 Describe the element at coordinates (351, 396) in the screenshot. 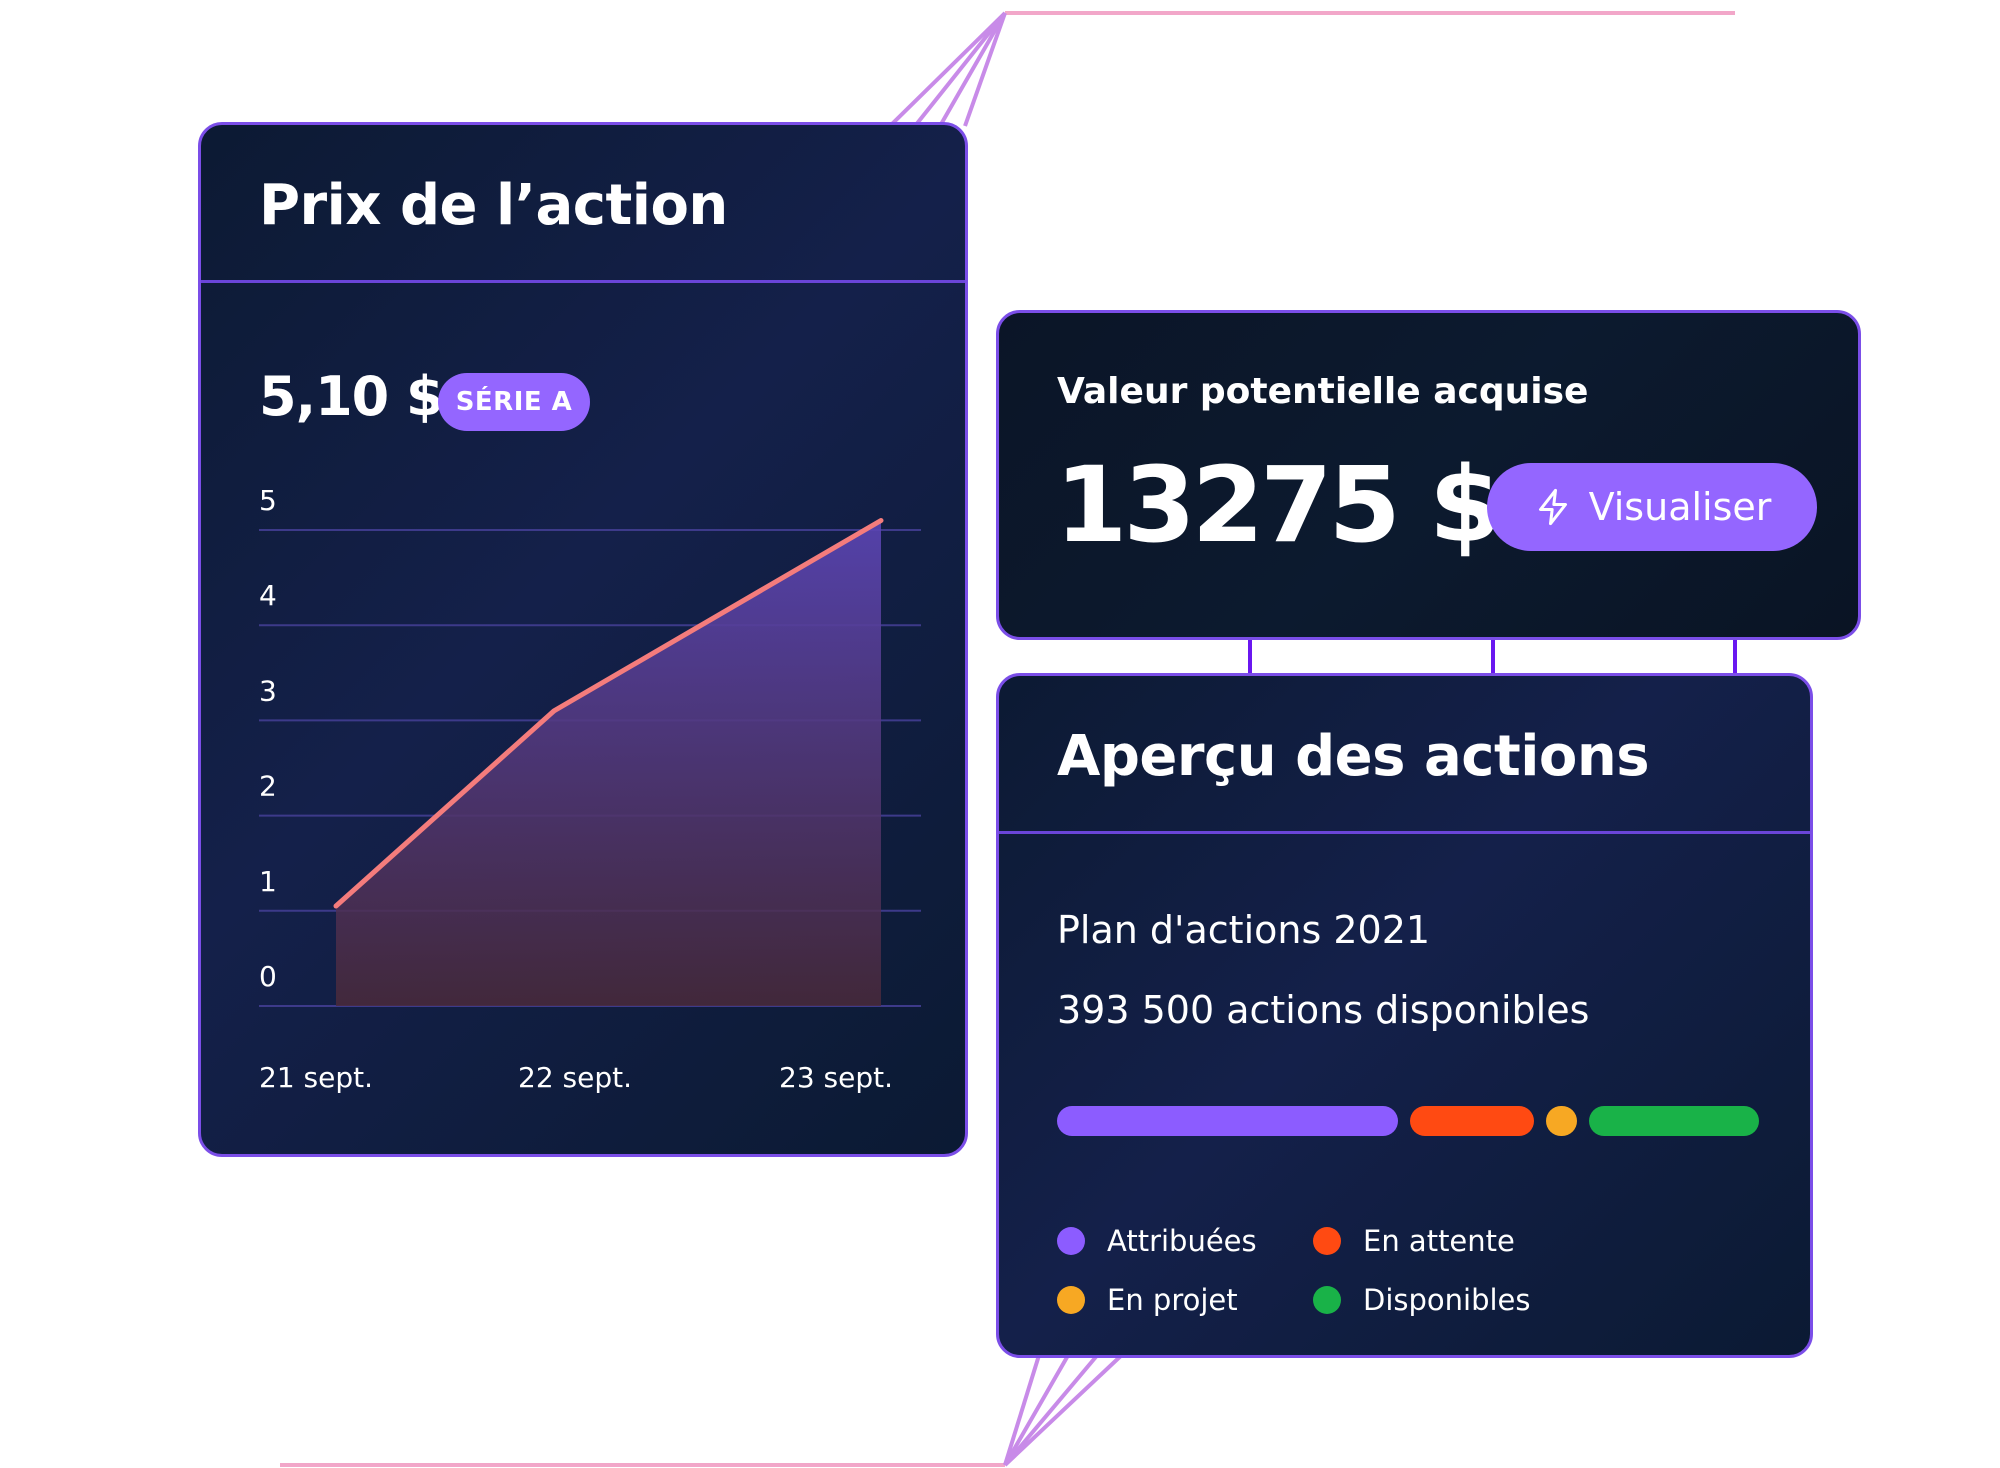

I see `share-price-value: 5,10 $` at that location.